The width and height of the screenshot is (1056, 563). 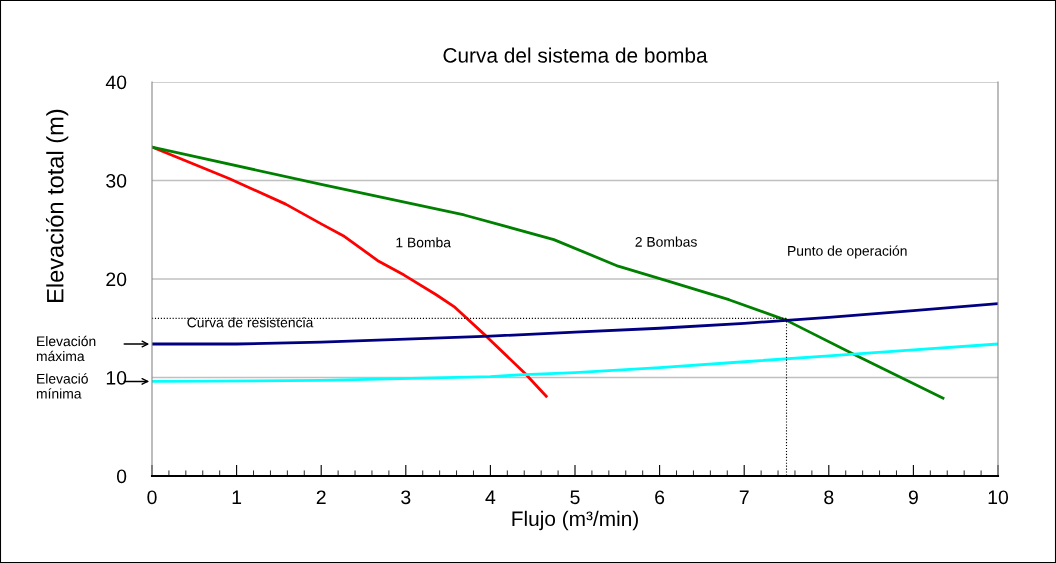 What do you see at coordinates (116, 377) in the screenshot?
I see `y-tick-label: 10` at bounding box center [116, 377].